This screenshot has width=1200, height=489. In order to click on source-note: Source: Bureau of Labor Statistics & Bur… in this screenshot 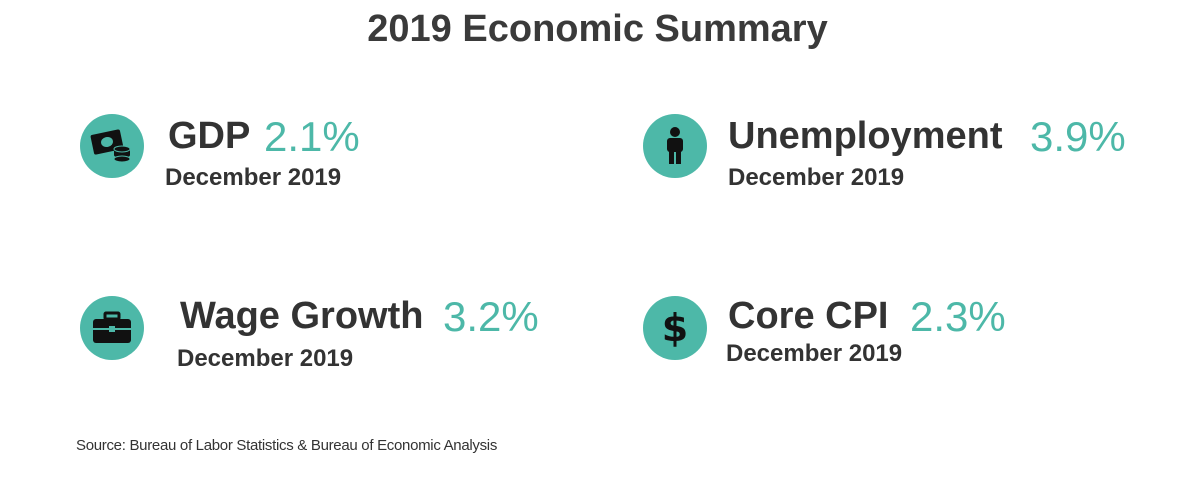, I will do `click(287, 445)`.